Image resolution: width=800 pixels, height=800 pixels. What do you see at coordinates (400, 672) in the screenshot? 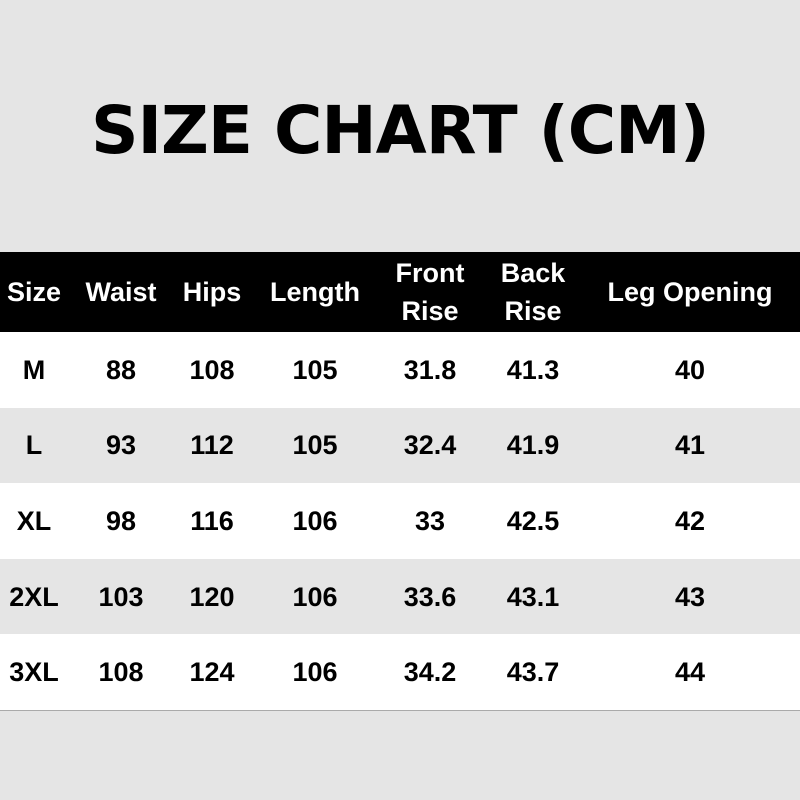
I see `table-row: 3XL 108 124 106 34.2 43.7 44` at bounding box center [400, 672].